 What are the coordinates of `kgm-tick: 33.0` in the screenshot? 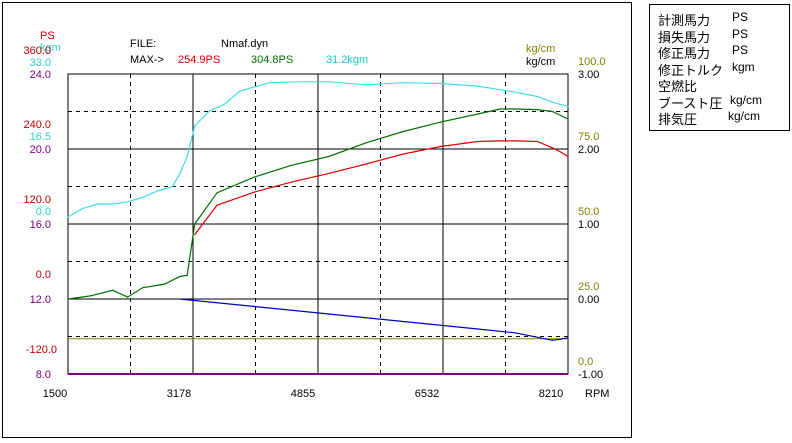 It's located at (40, 63).